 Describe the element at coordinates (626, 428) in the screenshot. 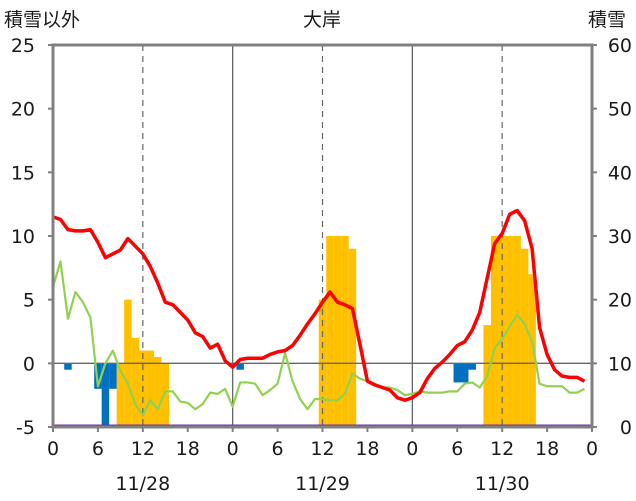

I see `right-tick-label: 0` at that location.